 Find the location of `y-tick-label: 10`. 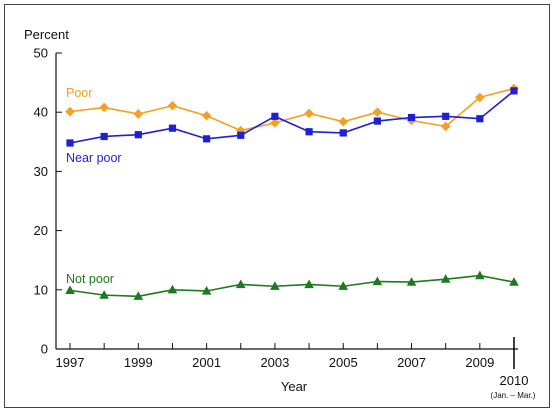

y-tick-label: 10 is located at coordinates (41, 289).